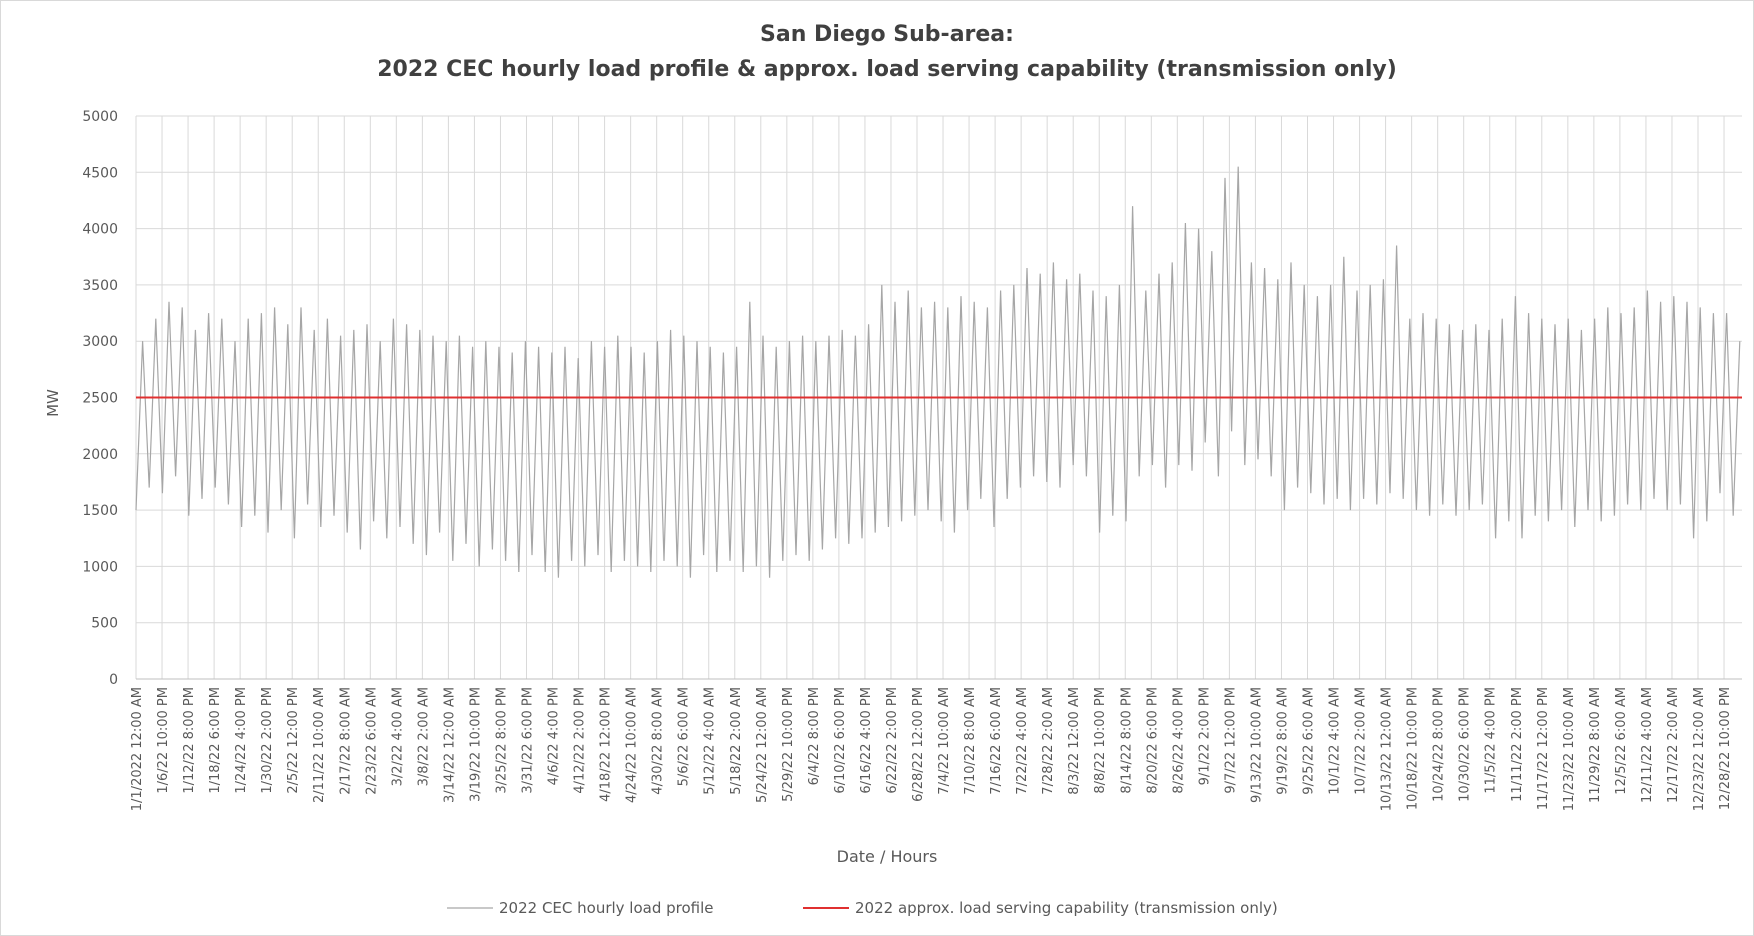 This screenshot has height=936, width=1754. I want to click on x-tick-label: 10/18/22 10:00 PM, so click(1413, 748).